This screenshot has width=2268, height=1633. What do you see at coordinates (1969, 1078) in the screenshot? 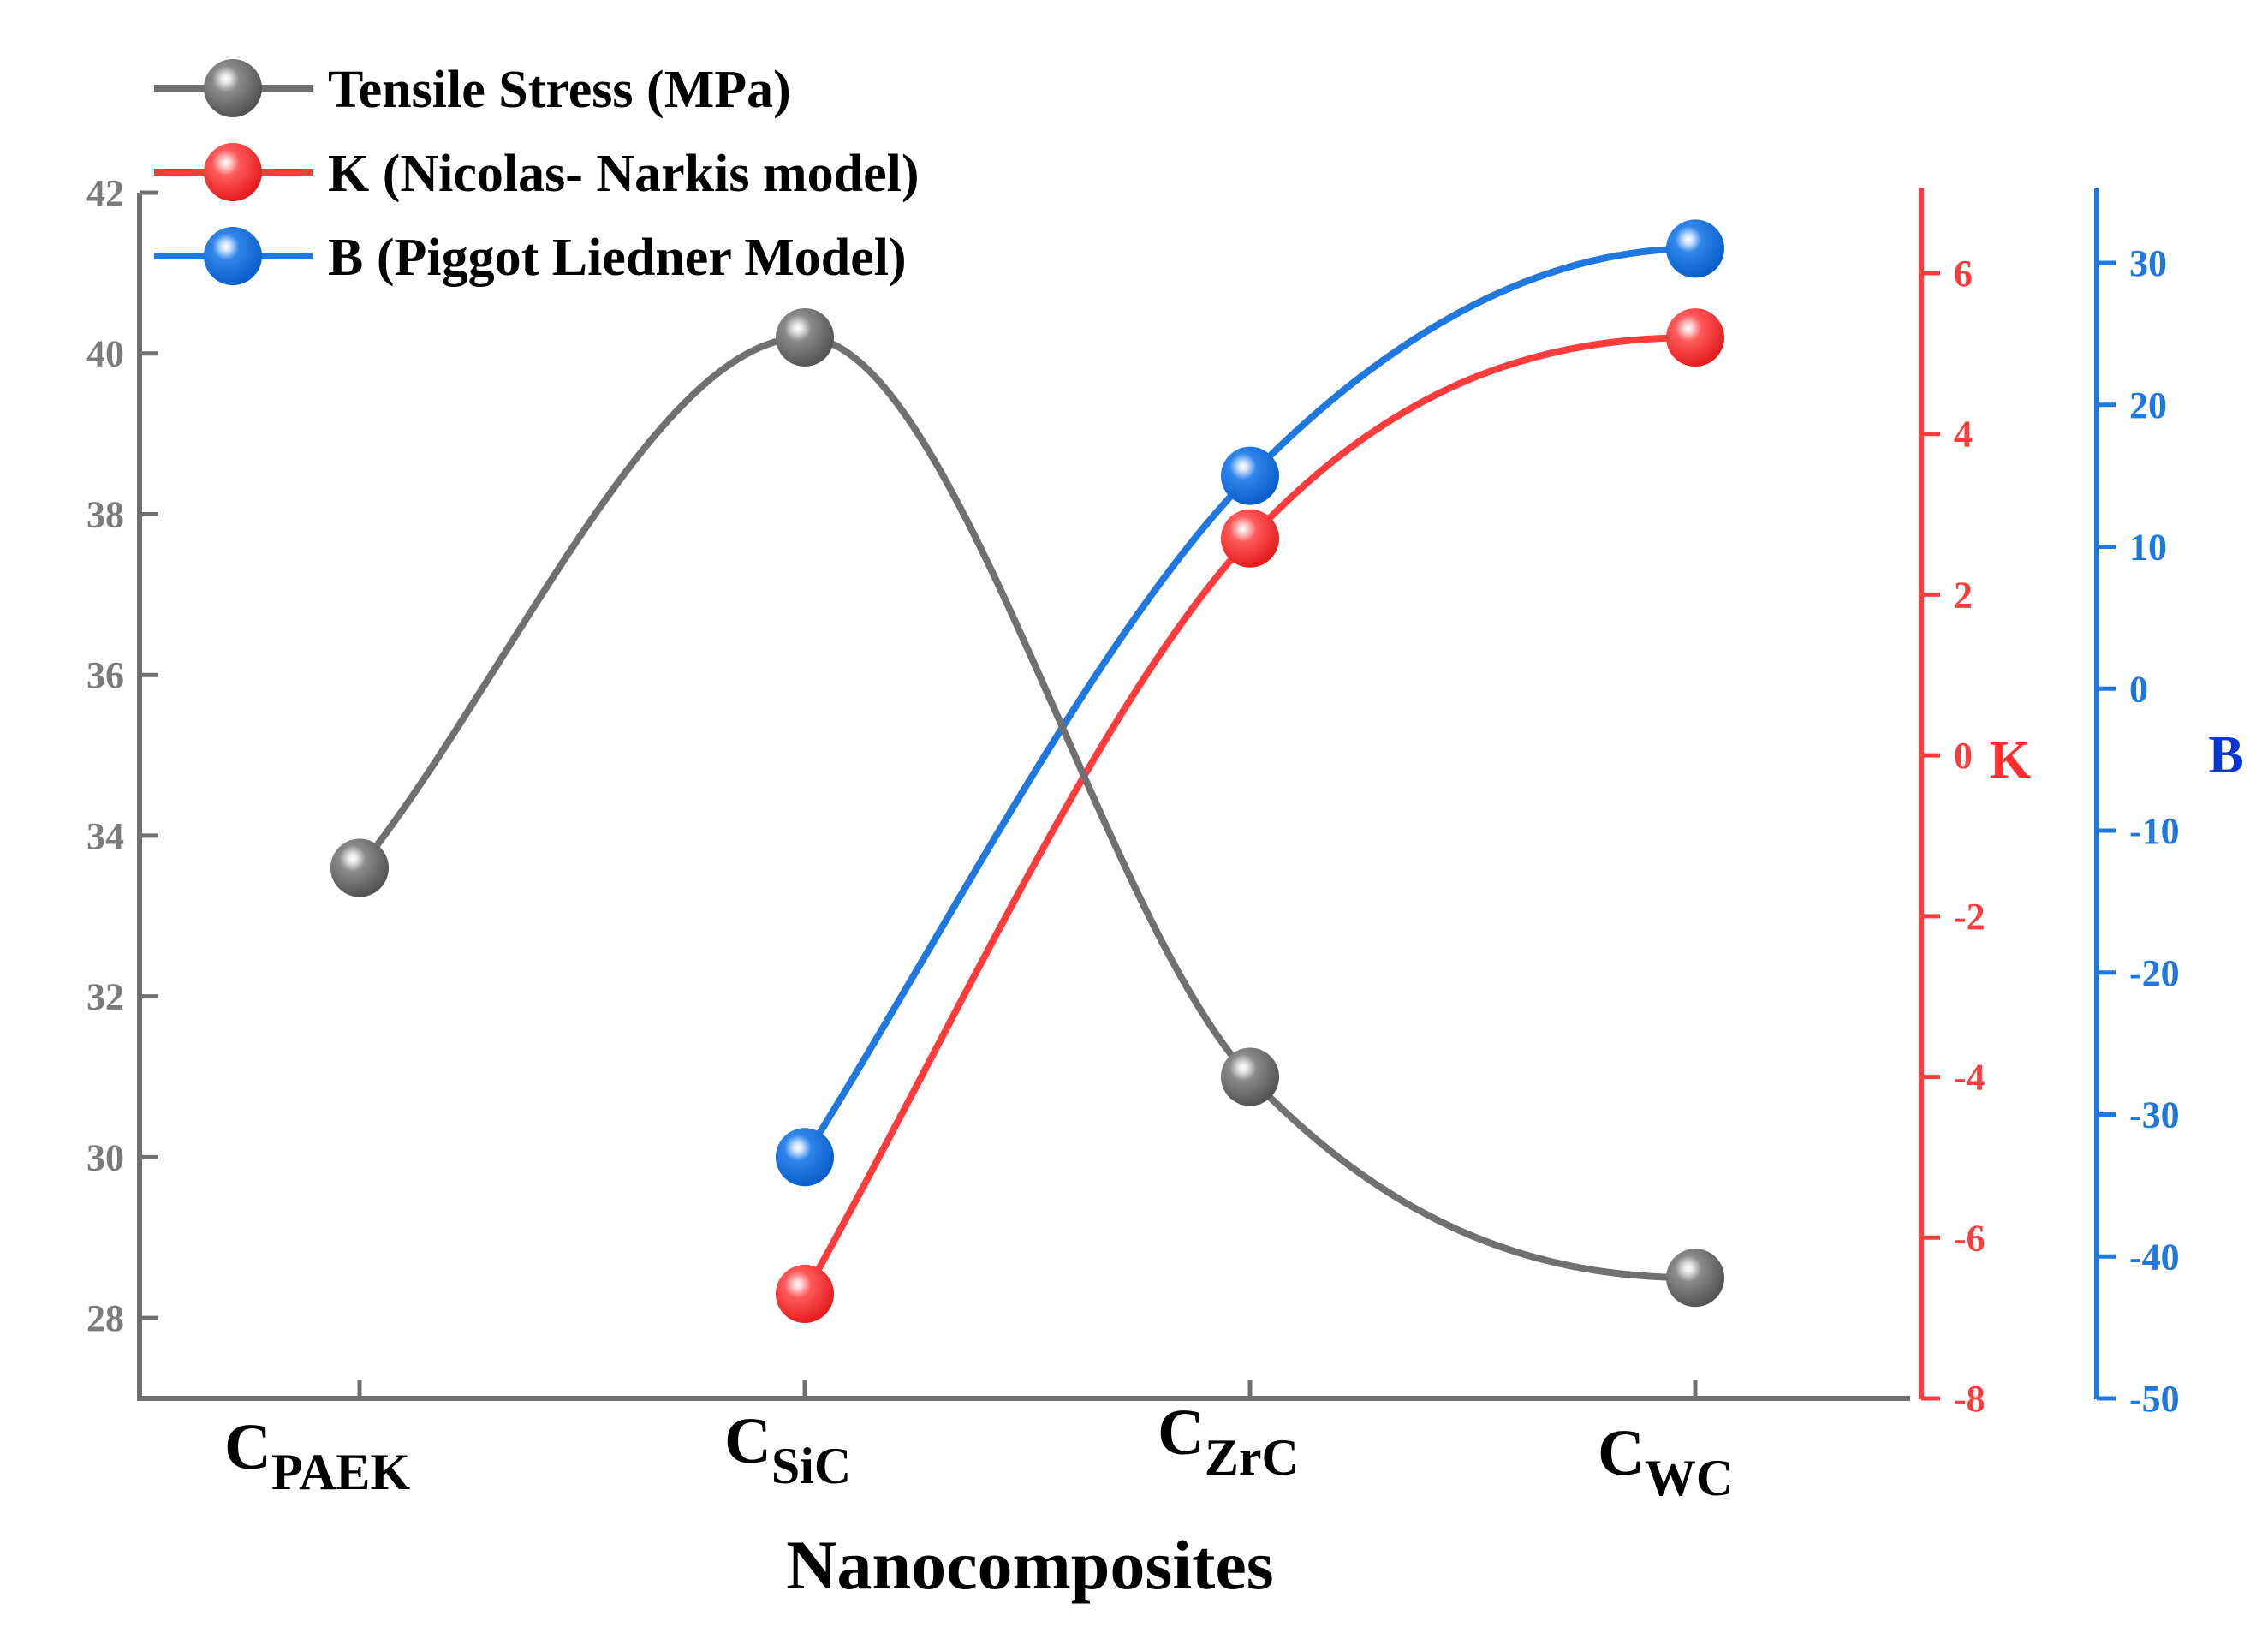
I see `k-tick-label: -4` at bounding box center [1969, 1078].